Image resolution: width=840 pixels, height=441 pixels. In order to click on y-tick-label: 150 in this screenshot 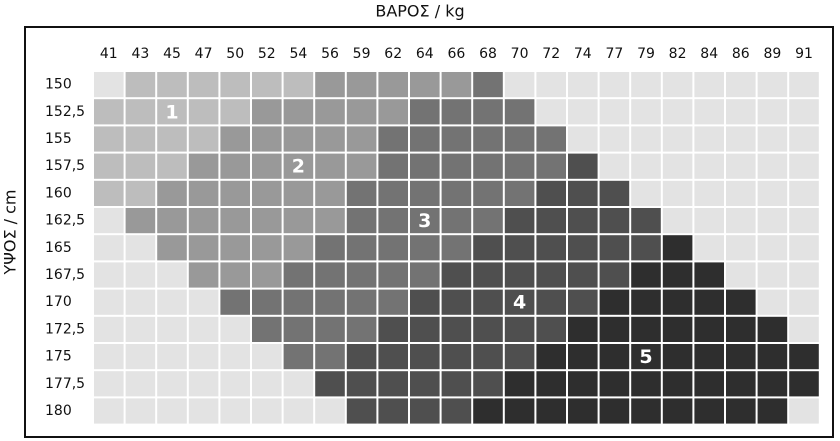, I will do `click(58, 85)`.